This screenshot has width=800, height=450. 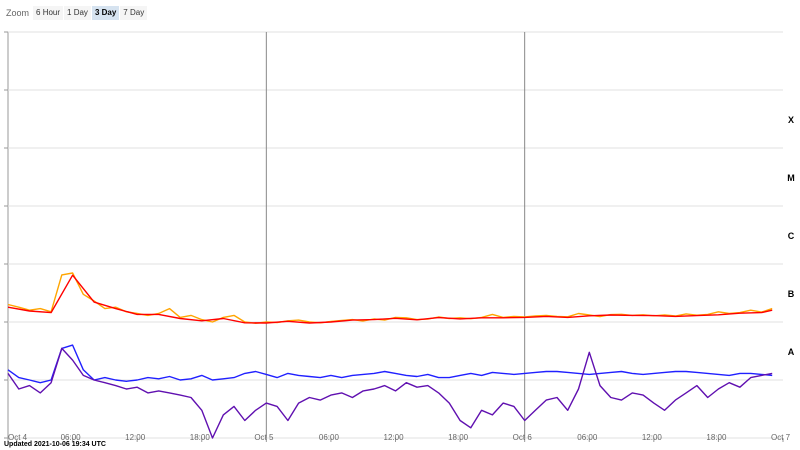 I want to click on x-tick-label: Oct 4, so click(x=18, y=437).